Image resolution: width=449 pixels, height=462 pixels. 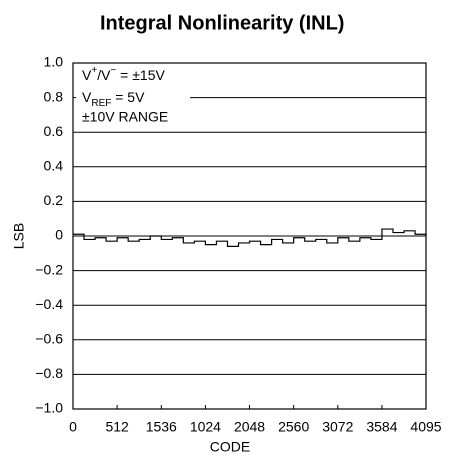 What do you see at coordinates (49, 373) in the screenshot?
I see `y-tick-label: −0.8` at bounding box center [49, 373].